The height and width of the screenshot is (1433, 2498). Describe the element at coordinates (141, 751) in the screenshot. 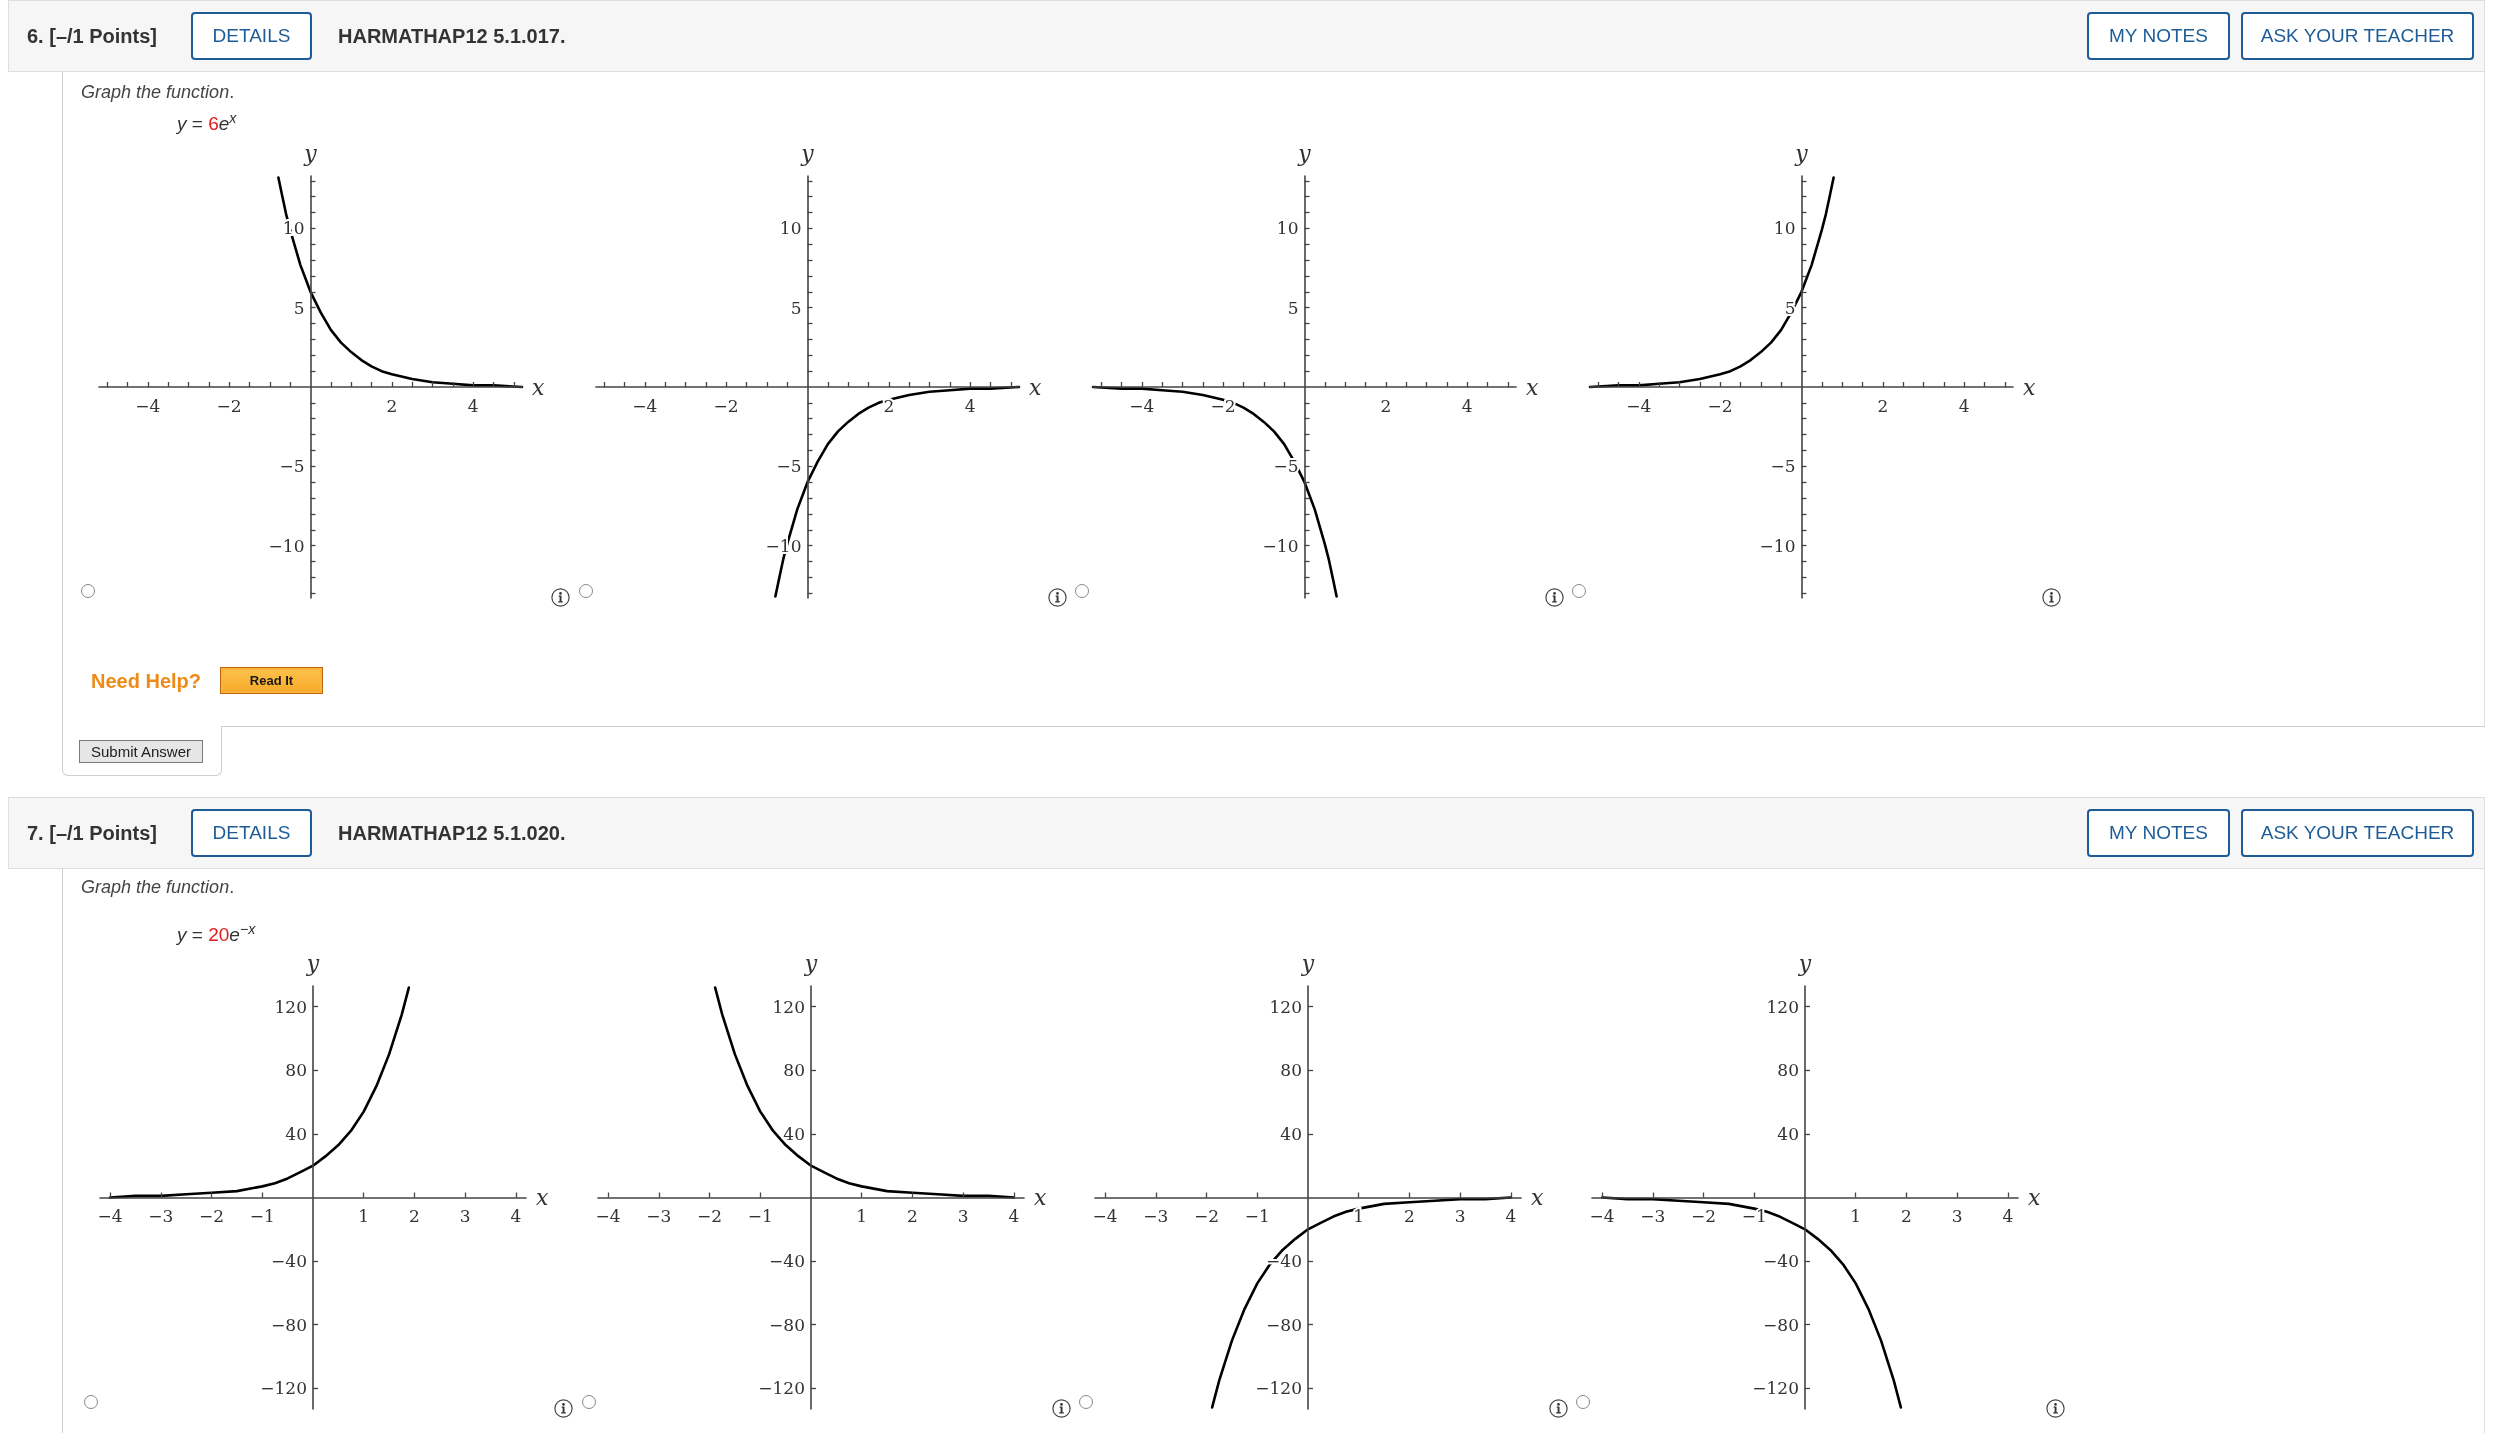

I see `button: Submit Answer` at that location.